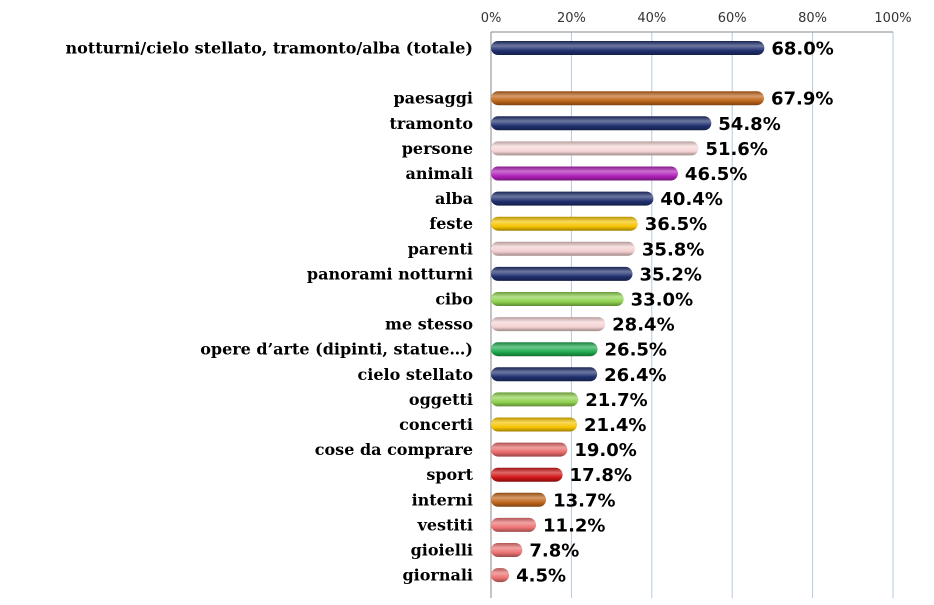  I want to click on category-label: interni, so click(442, 499).